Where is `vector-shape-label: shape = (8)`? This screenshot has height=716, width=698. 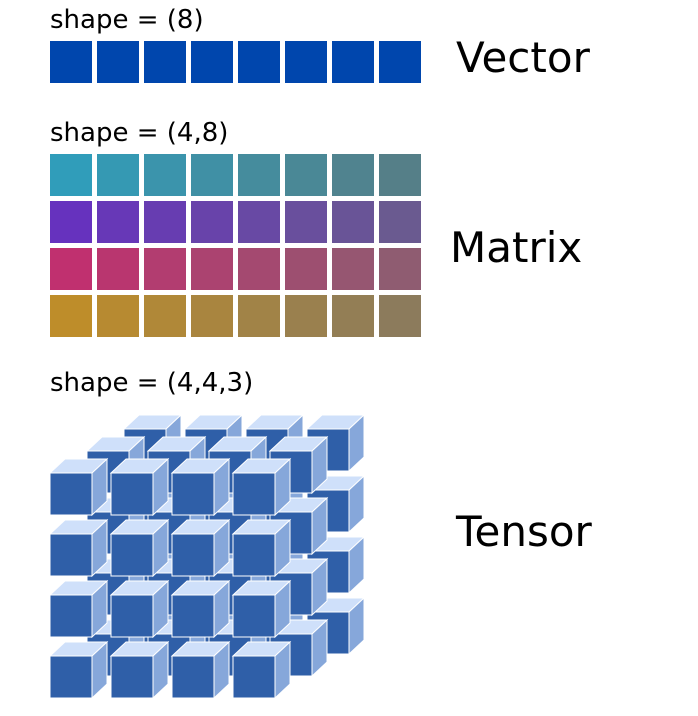
vector-shape-label: shape = (8) is located at coordinates (127, 20).